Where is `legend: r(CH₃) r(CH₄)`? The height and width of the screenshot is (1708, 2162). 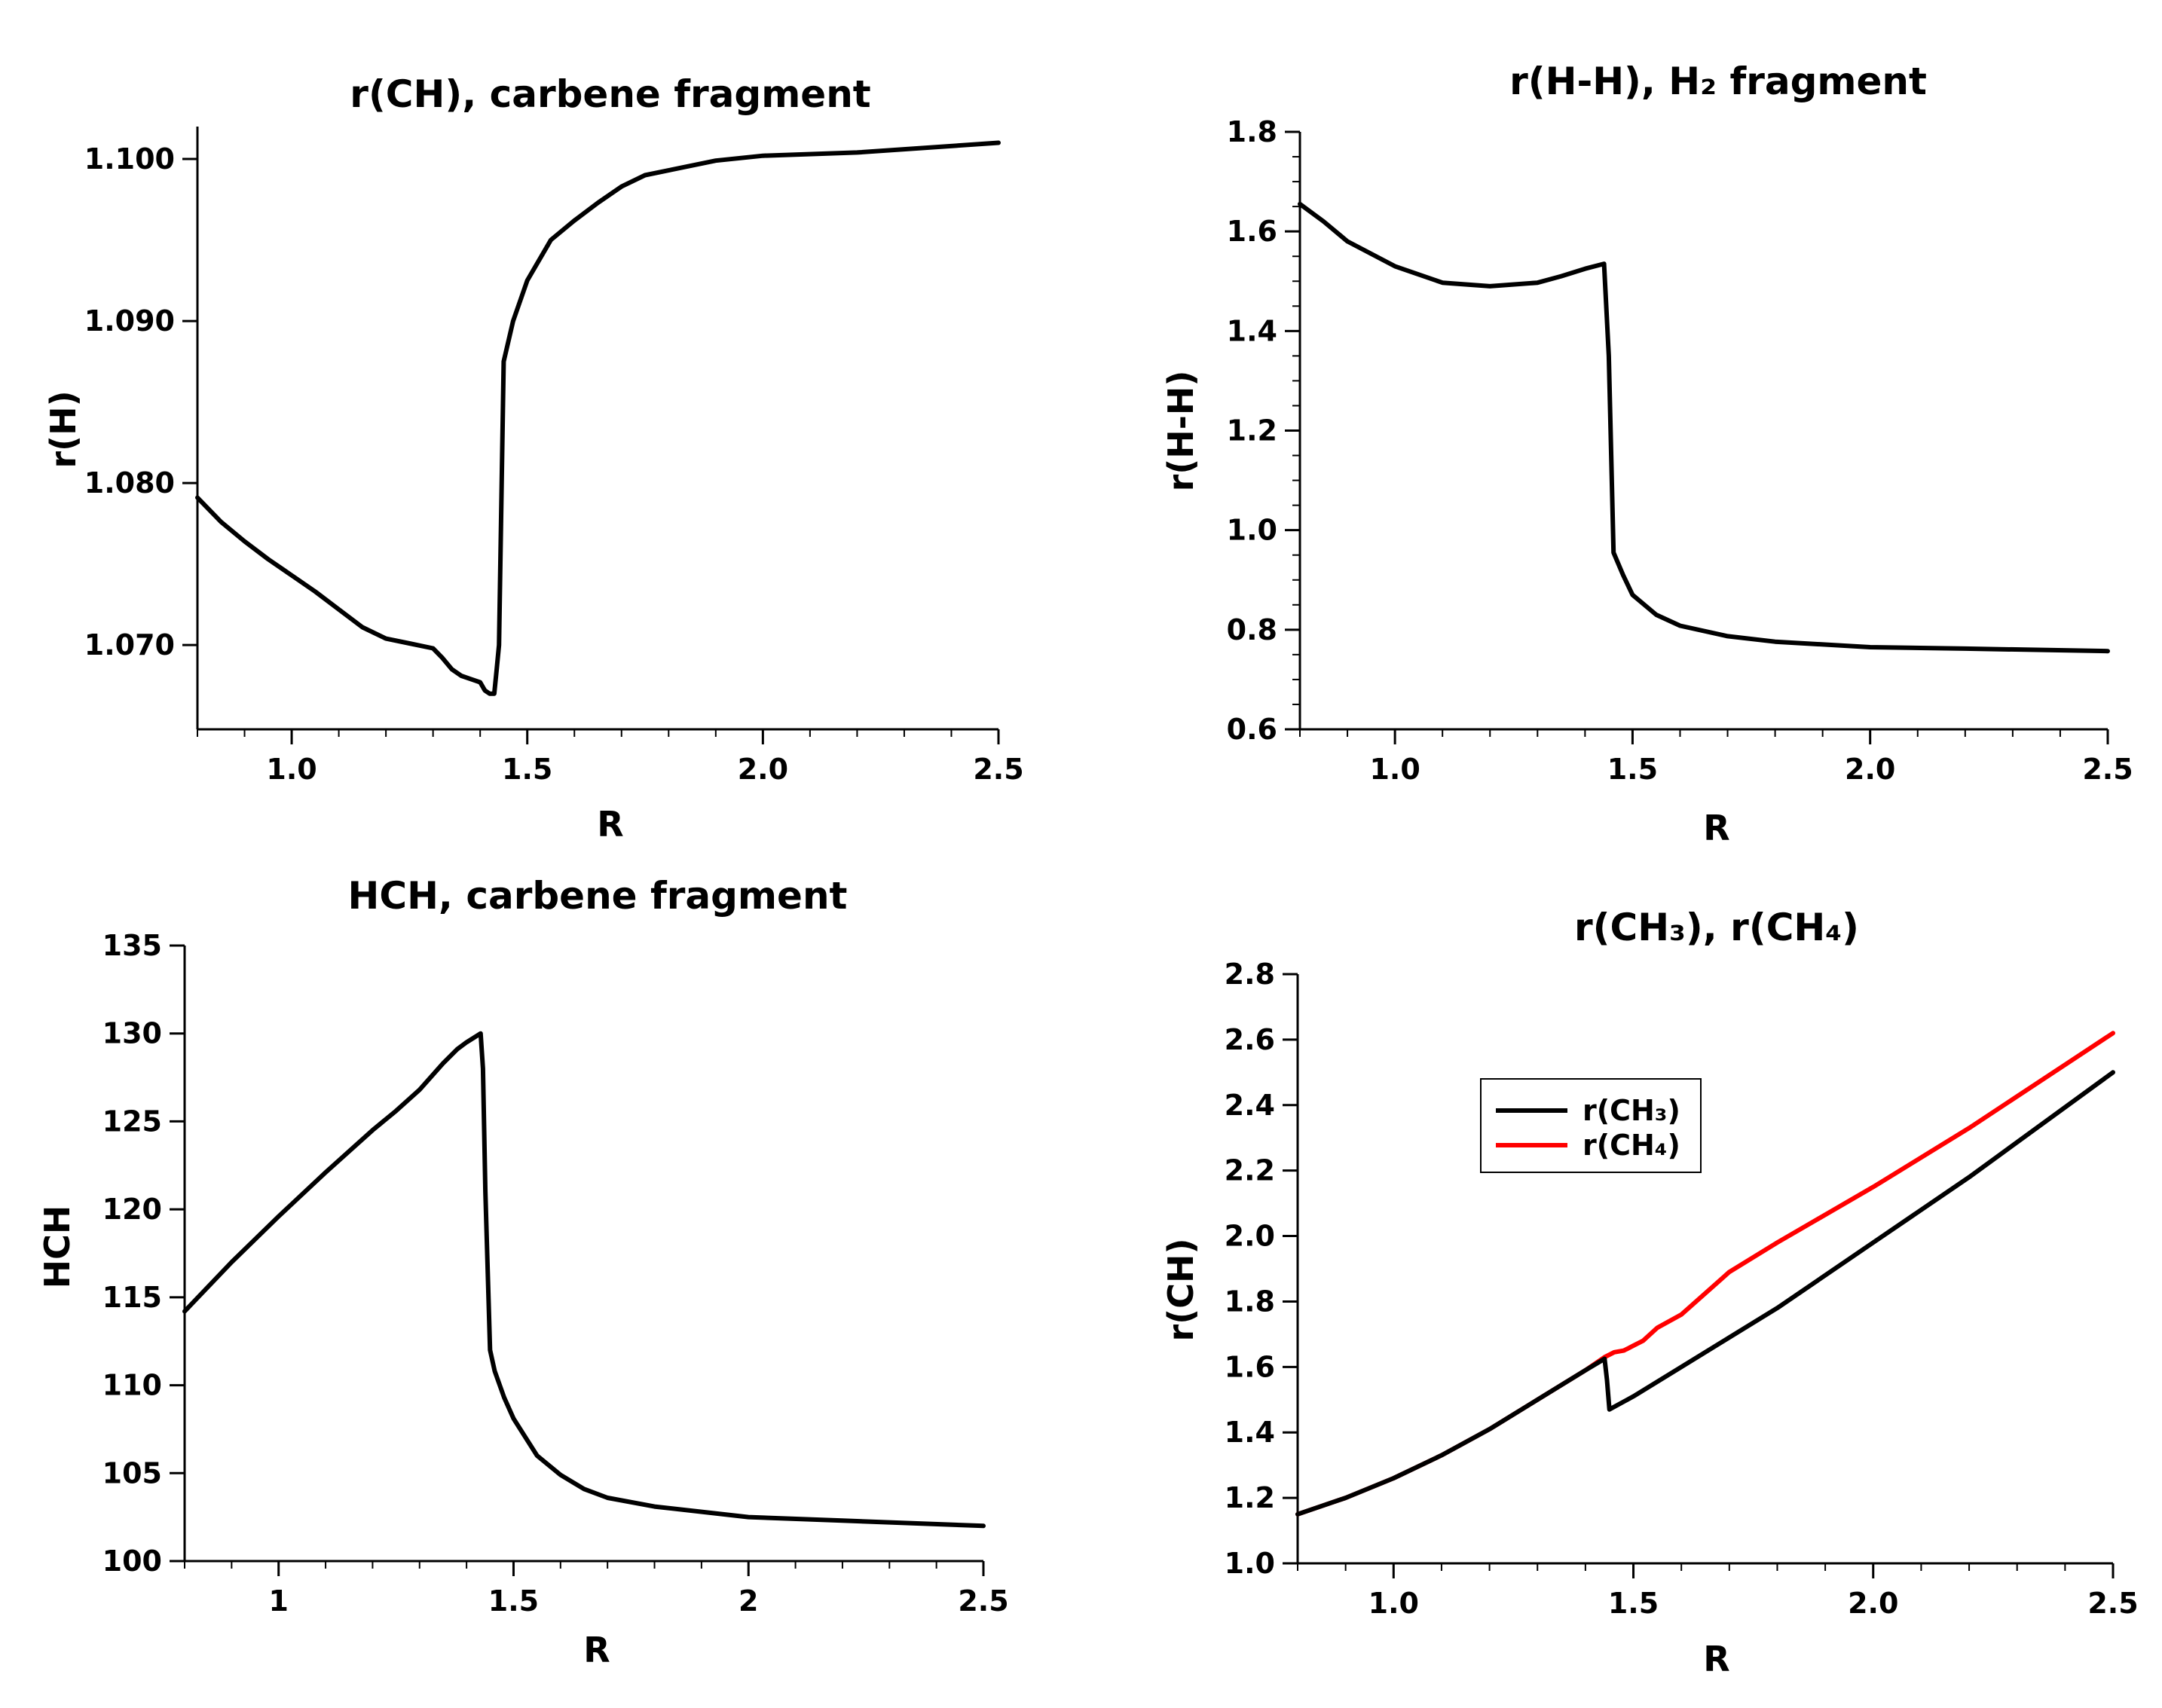 legend: r(CH₃) r(CH₄) is located at coordinates (1591, 1125).